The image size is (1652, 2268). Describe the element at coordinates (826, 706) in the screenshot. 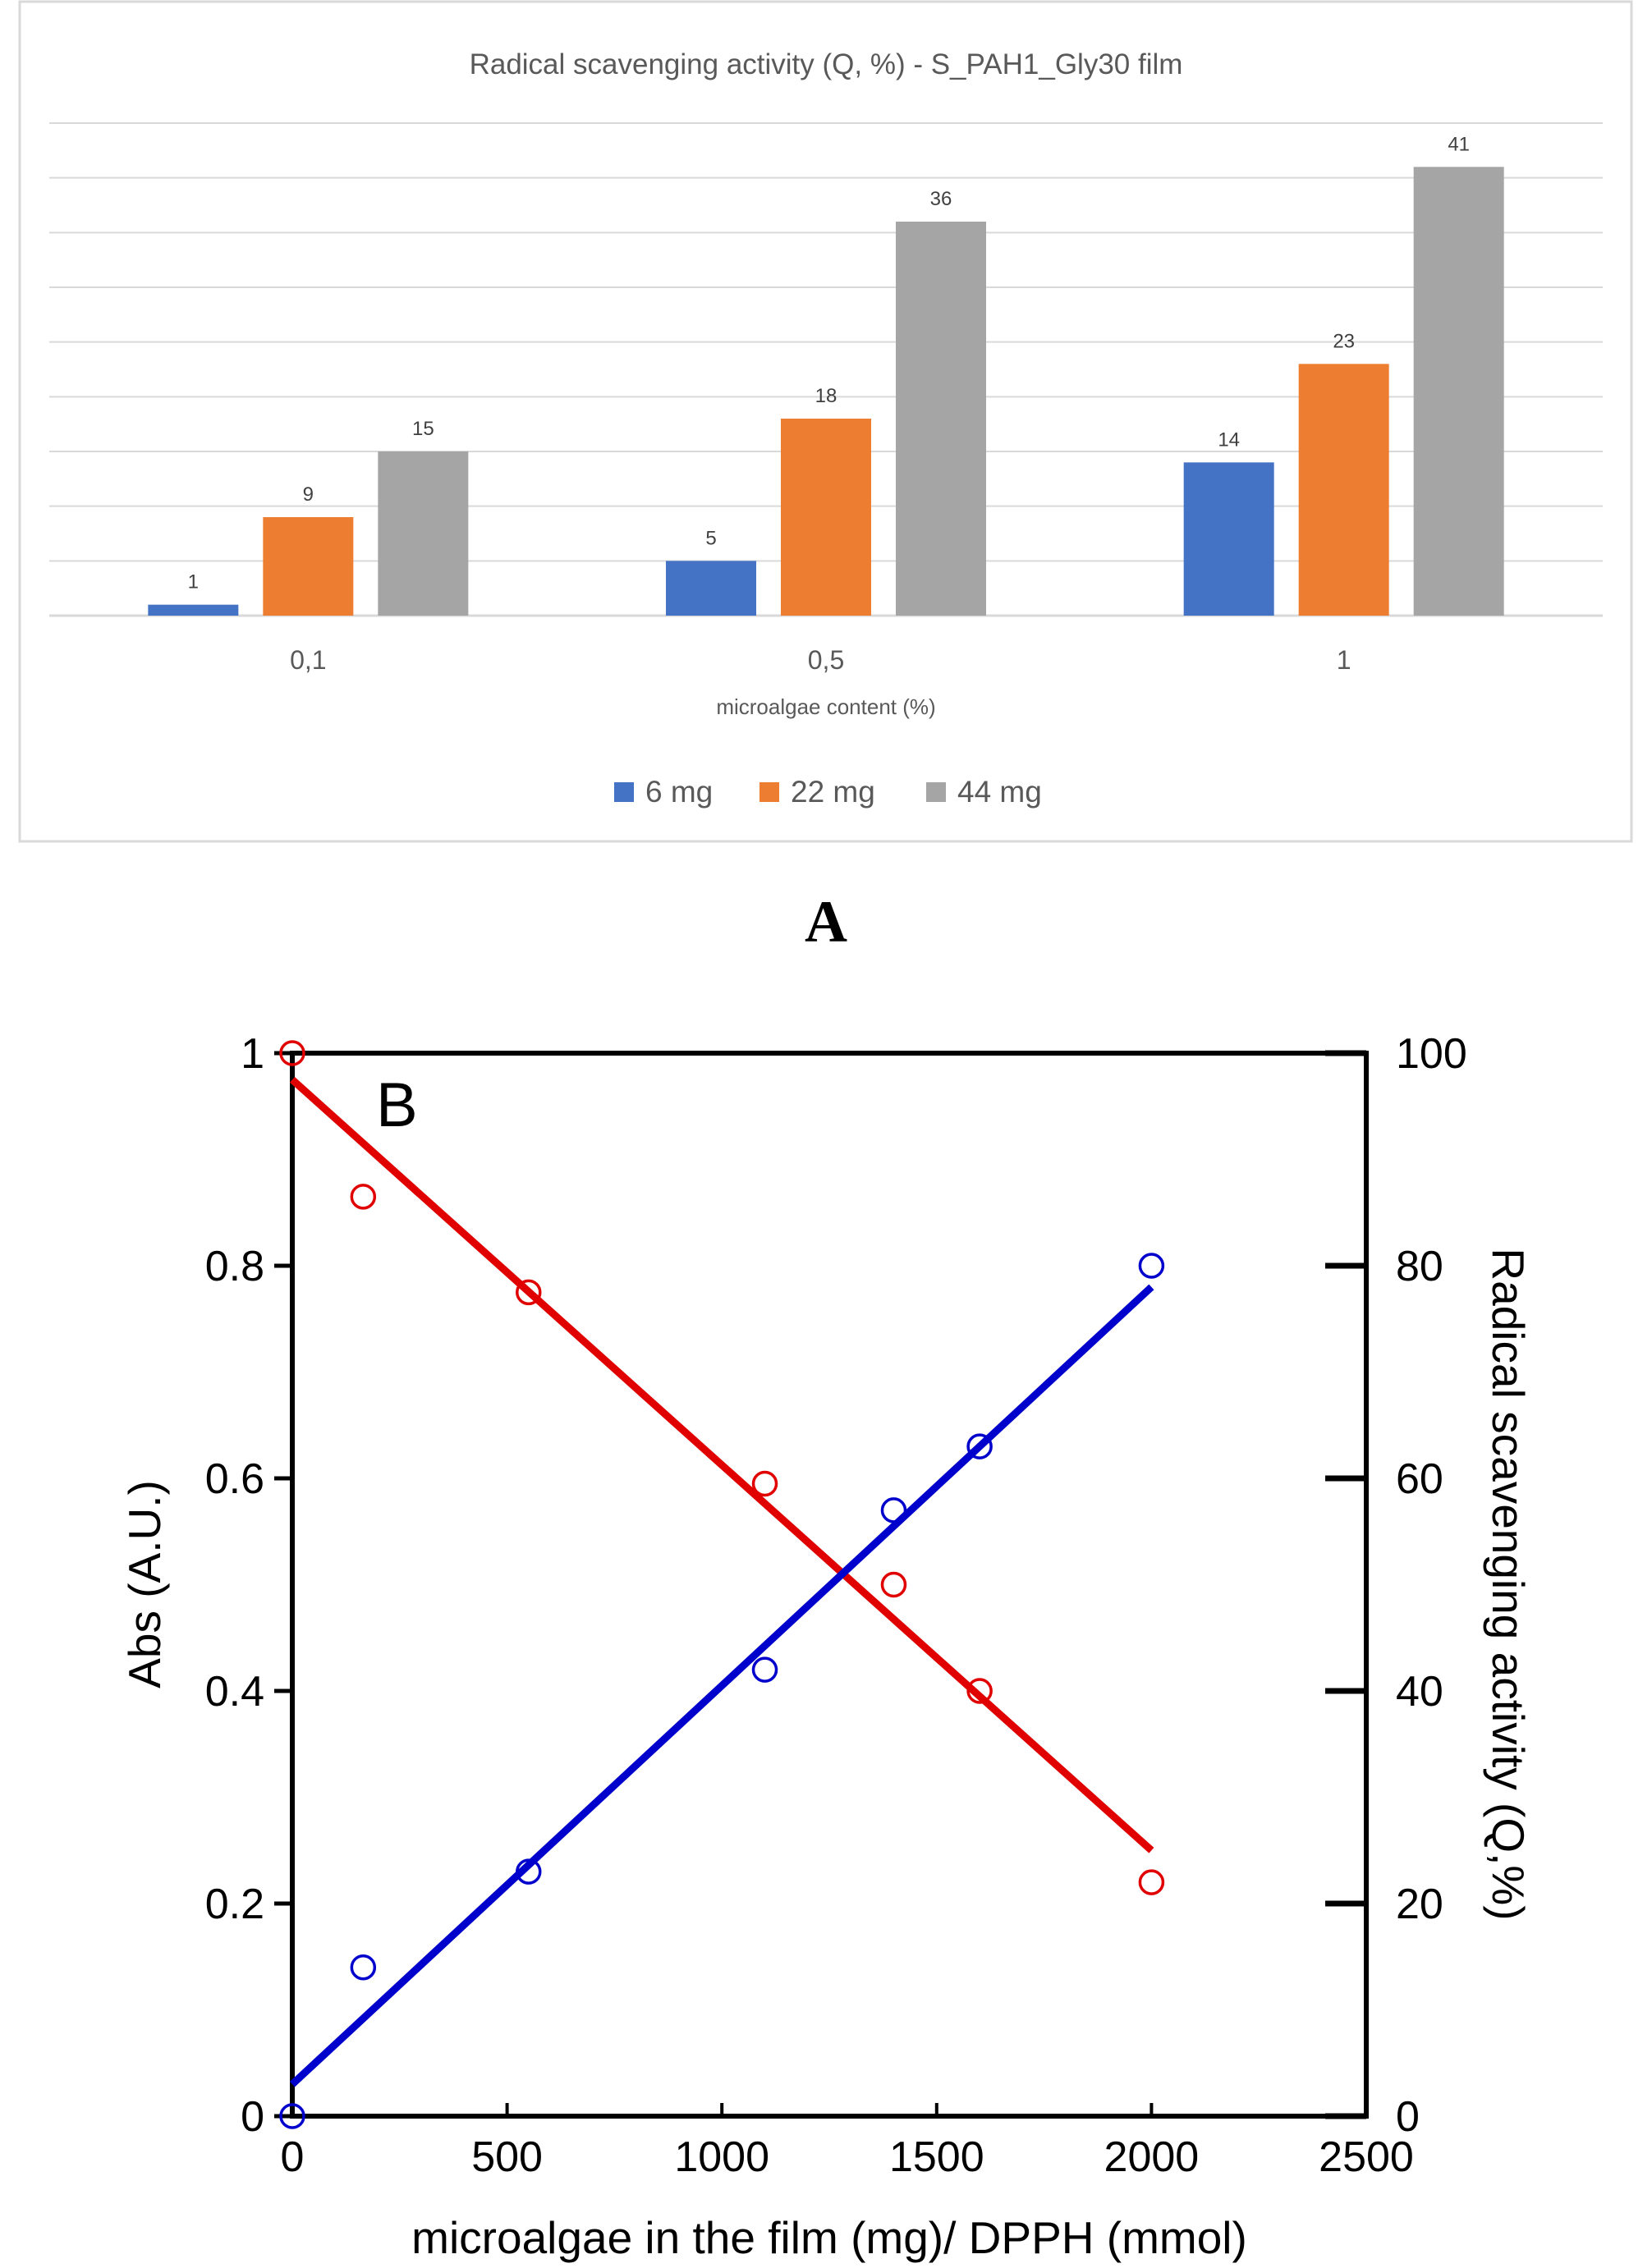

I see `chart-a-x-axis-label: microalgae content (%)` at that location.